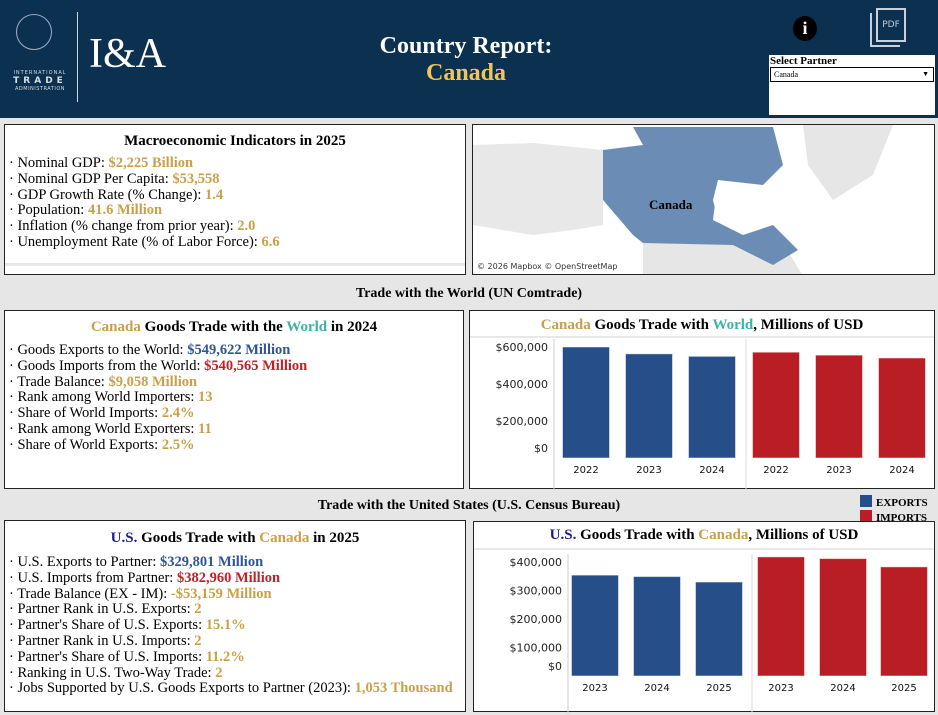 The height and width of the screenshot is (715, 938). What do you see at coordinates (85, 562) in the screenshot?
I see `item-label: · U.S. Exports to Partner:` at bounding box center [85, 562].